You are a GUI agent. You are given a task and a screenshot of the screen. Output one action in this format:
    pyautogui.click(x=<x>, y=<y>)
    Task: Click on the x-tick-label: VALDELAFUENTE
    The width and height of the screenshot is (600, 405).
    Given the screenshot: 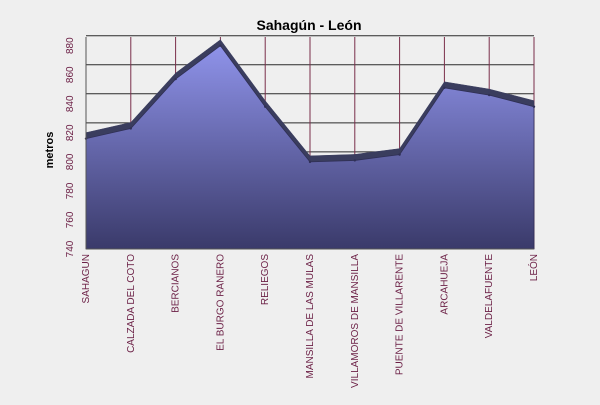 What is the action you would take?
    pyautogui.click(x=489, y=296)
    